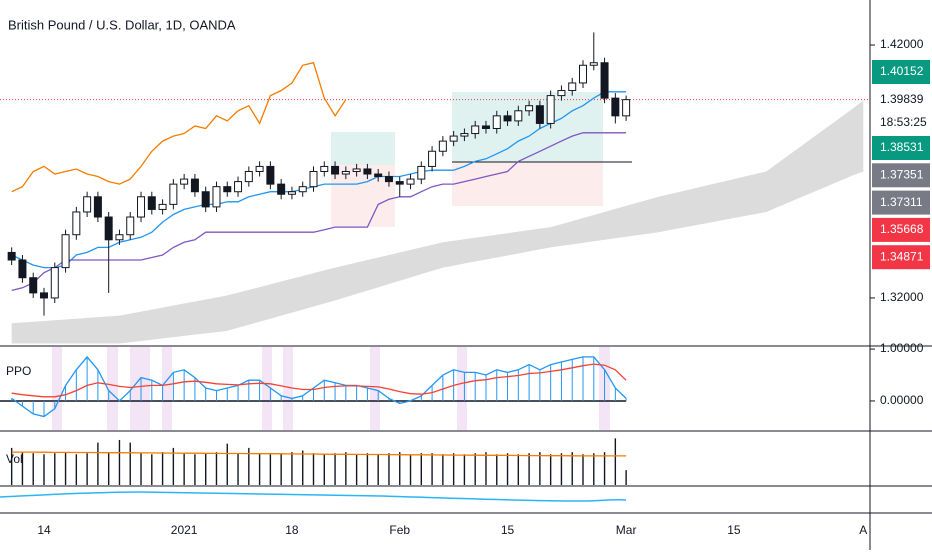 This screenshot has height=555, width=932. I want to click on chart-title: British Pound / U.S. Dollar, 1D, OANDA, so click(122, 24).